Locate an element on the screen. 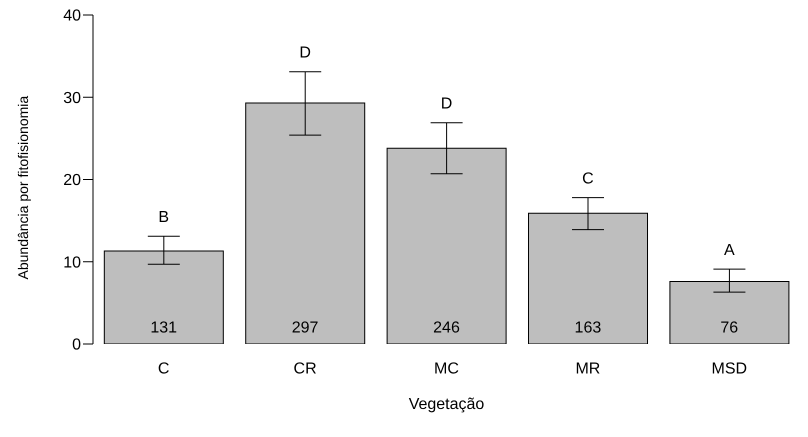 The height and width of the screenshot is (437, 808). x-axis-title: Vegetação is located at coordinates (446, 404).